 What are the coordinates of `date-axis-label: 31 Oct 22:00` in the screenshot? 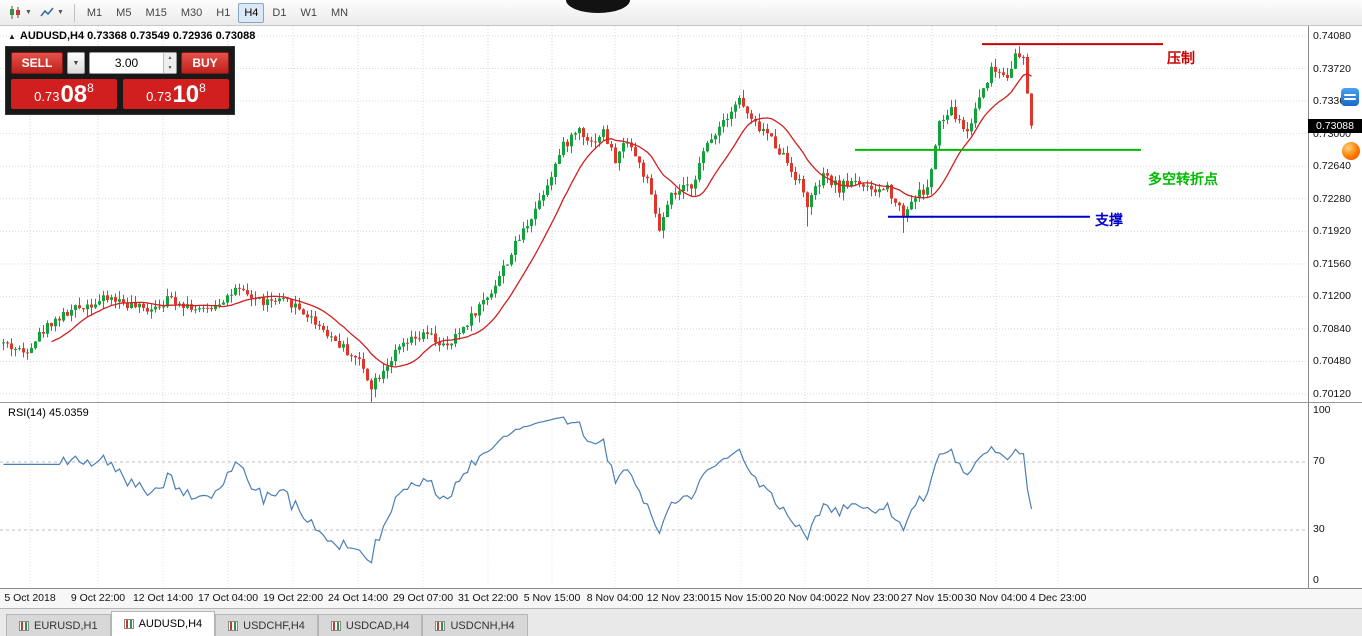 It's located at (488, 598).